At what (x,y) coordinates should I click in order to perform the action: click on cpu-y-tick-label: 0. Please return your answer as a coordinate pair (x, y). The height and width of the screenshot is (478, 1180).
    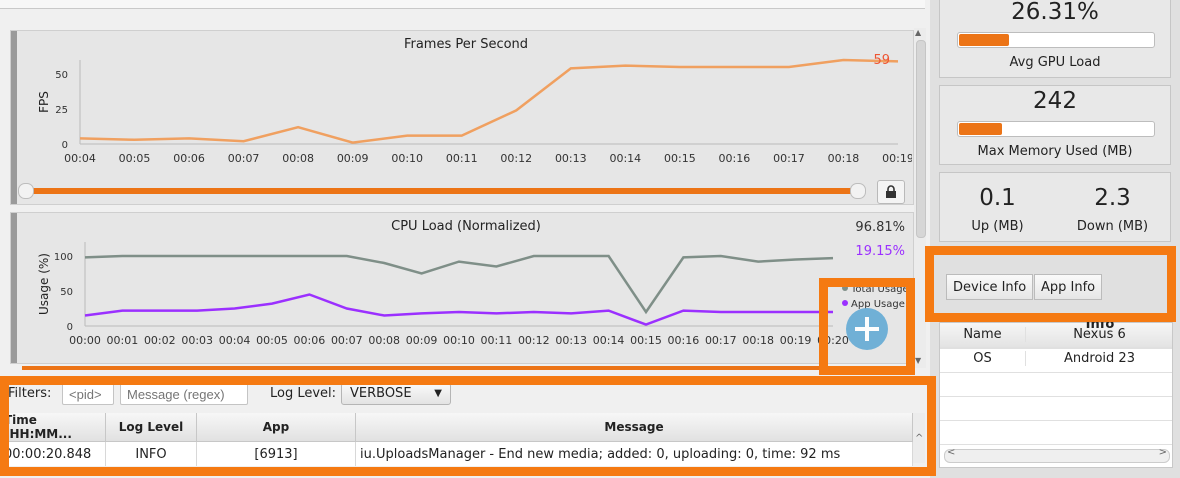
    Looking at the image, I should click on (70, 327).